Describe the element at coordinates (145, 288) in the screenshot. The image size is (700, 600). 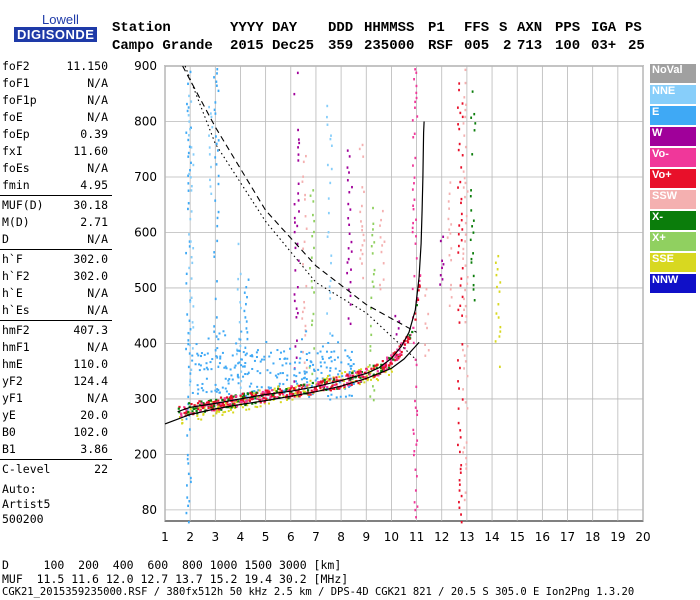
I see `y-tick-label: 500` at that location.